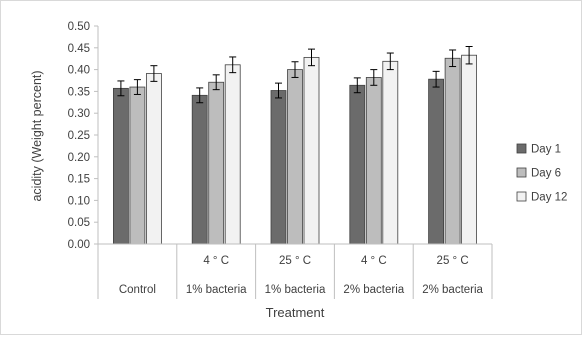  I want to click on y-tick-label: 0.20, so click(79, 158).